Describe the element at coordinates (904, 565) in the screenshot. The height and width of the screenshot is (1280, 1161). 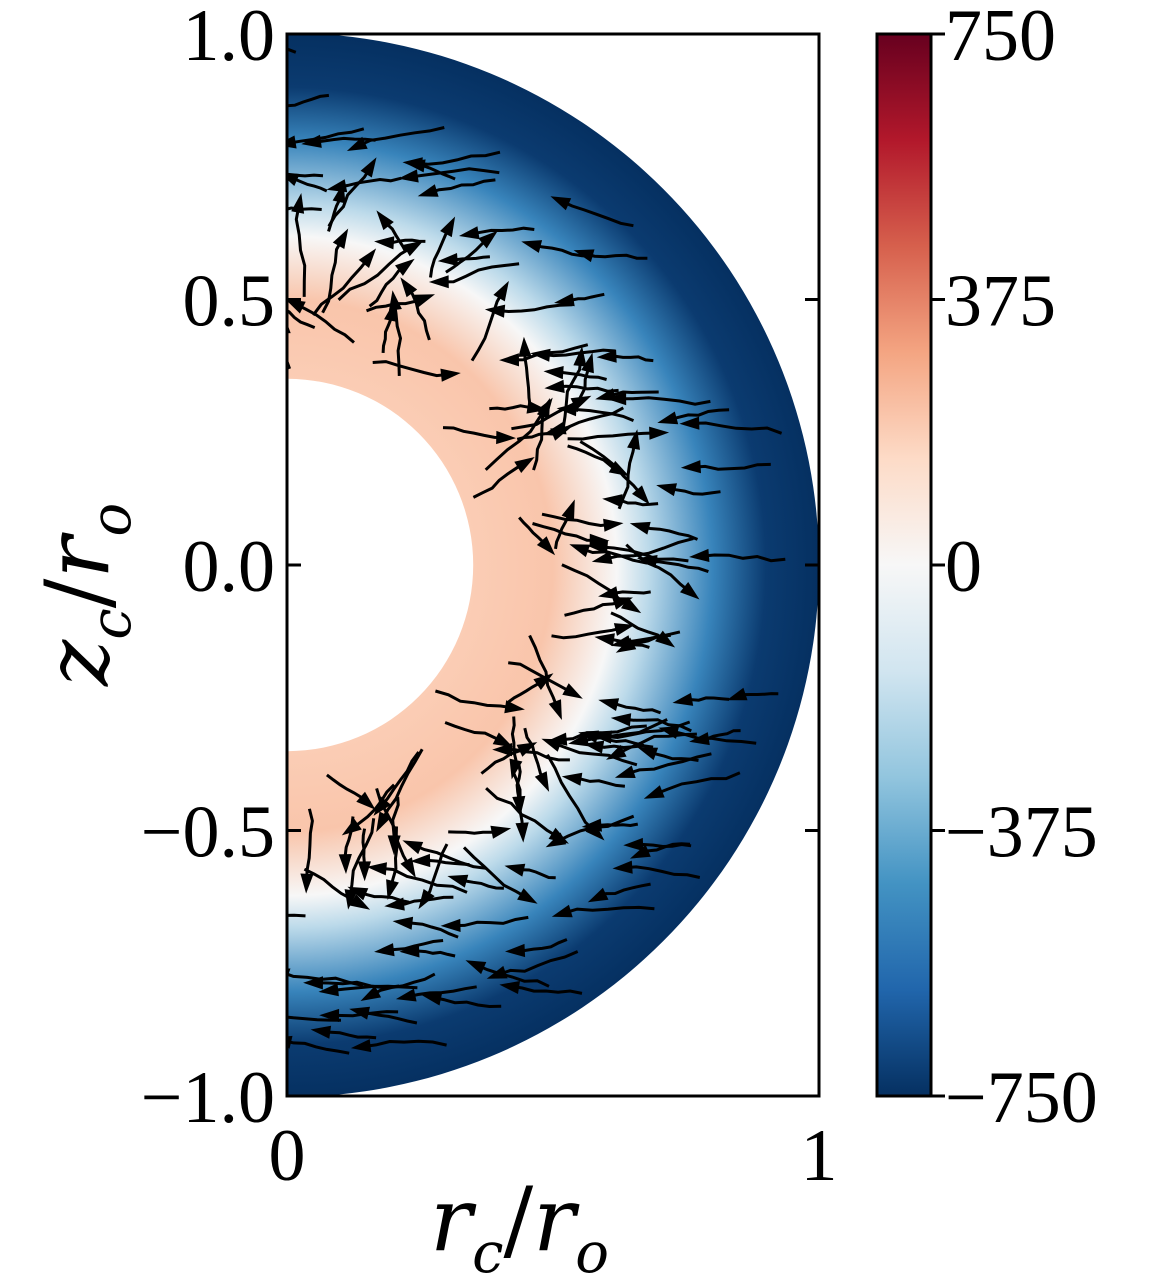
I see `colorbar` at that location.